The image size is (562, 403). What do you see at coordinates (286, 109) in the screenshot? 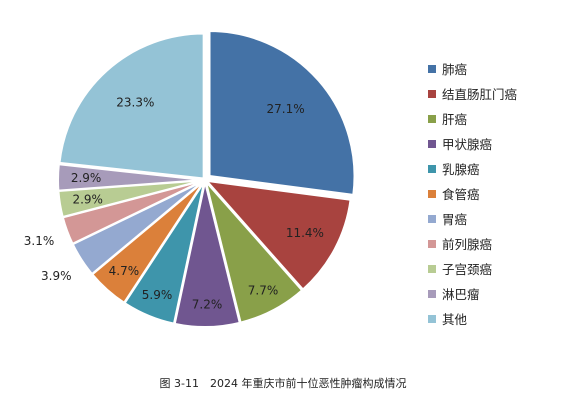
I see `data-label-0: 27.1%` at bounding box center [286, 109].